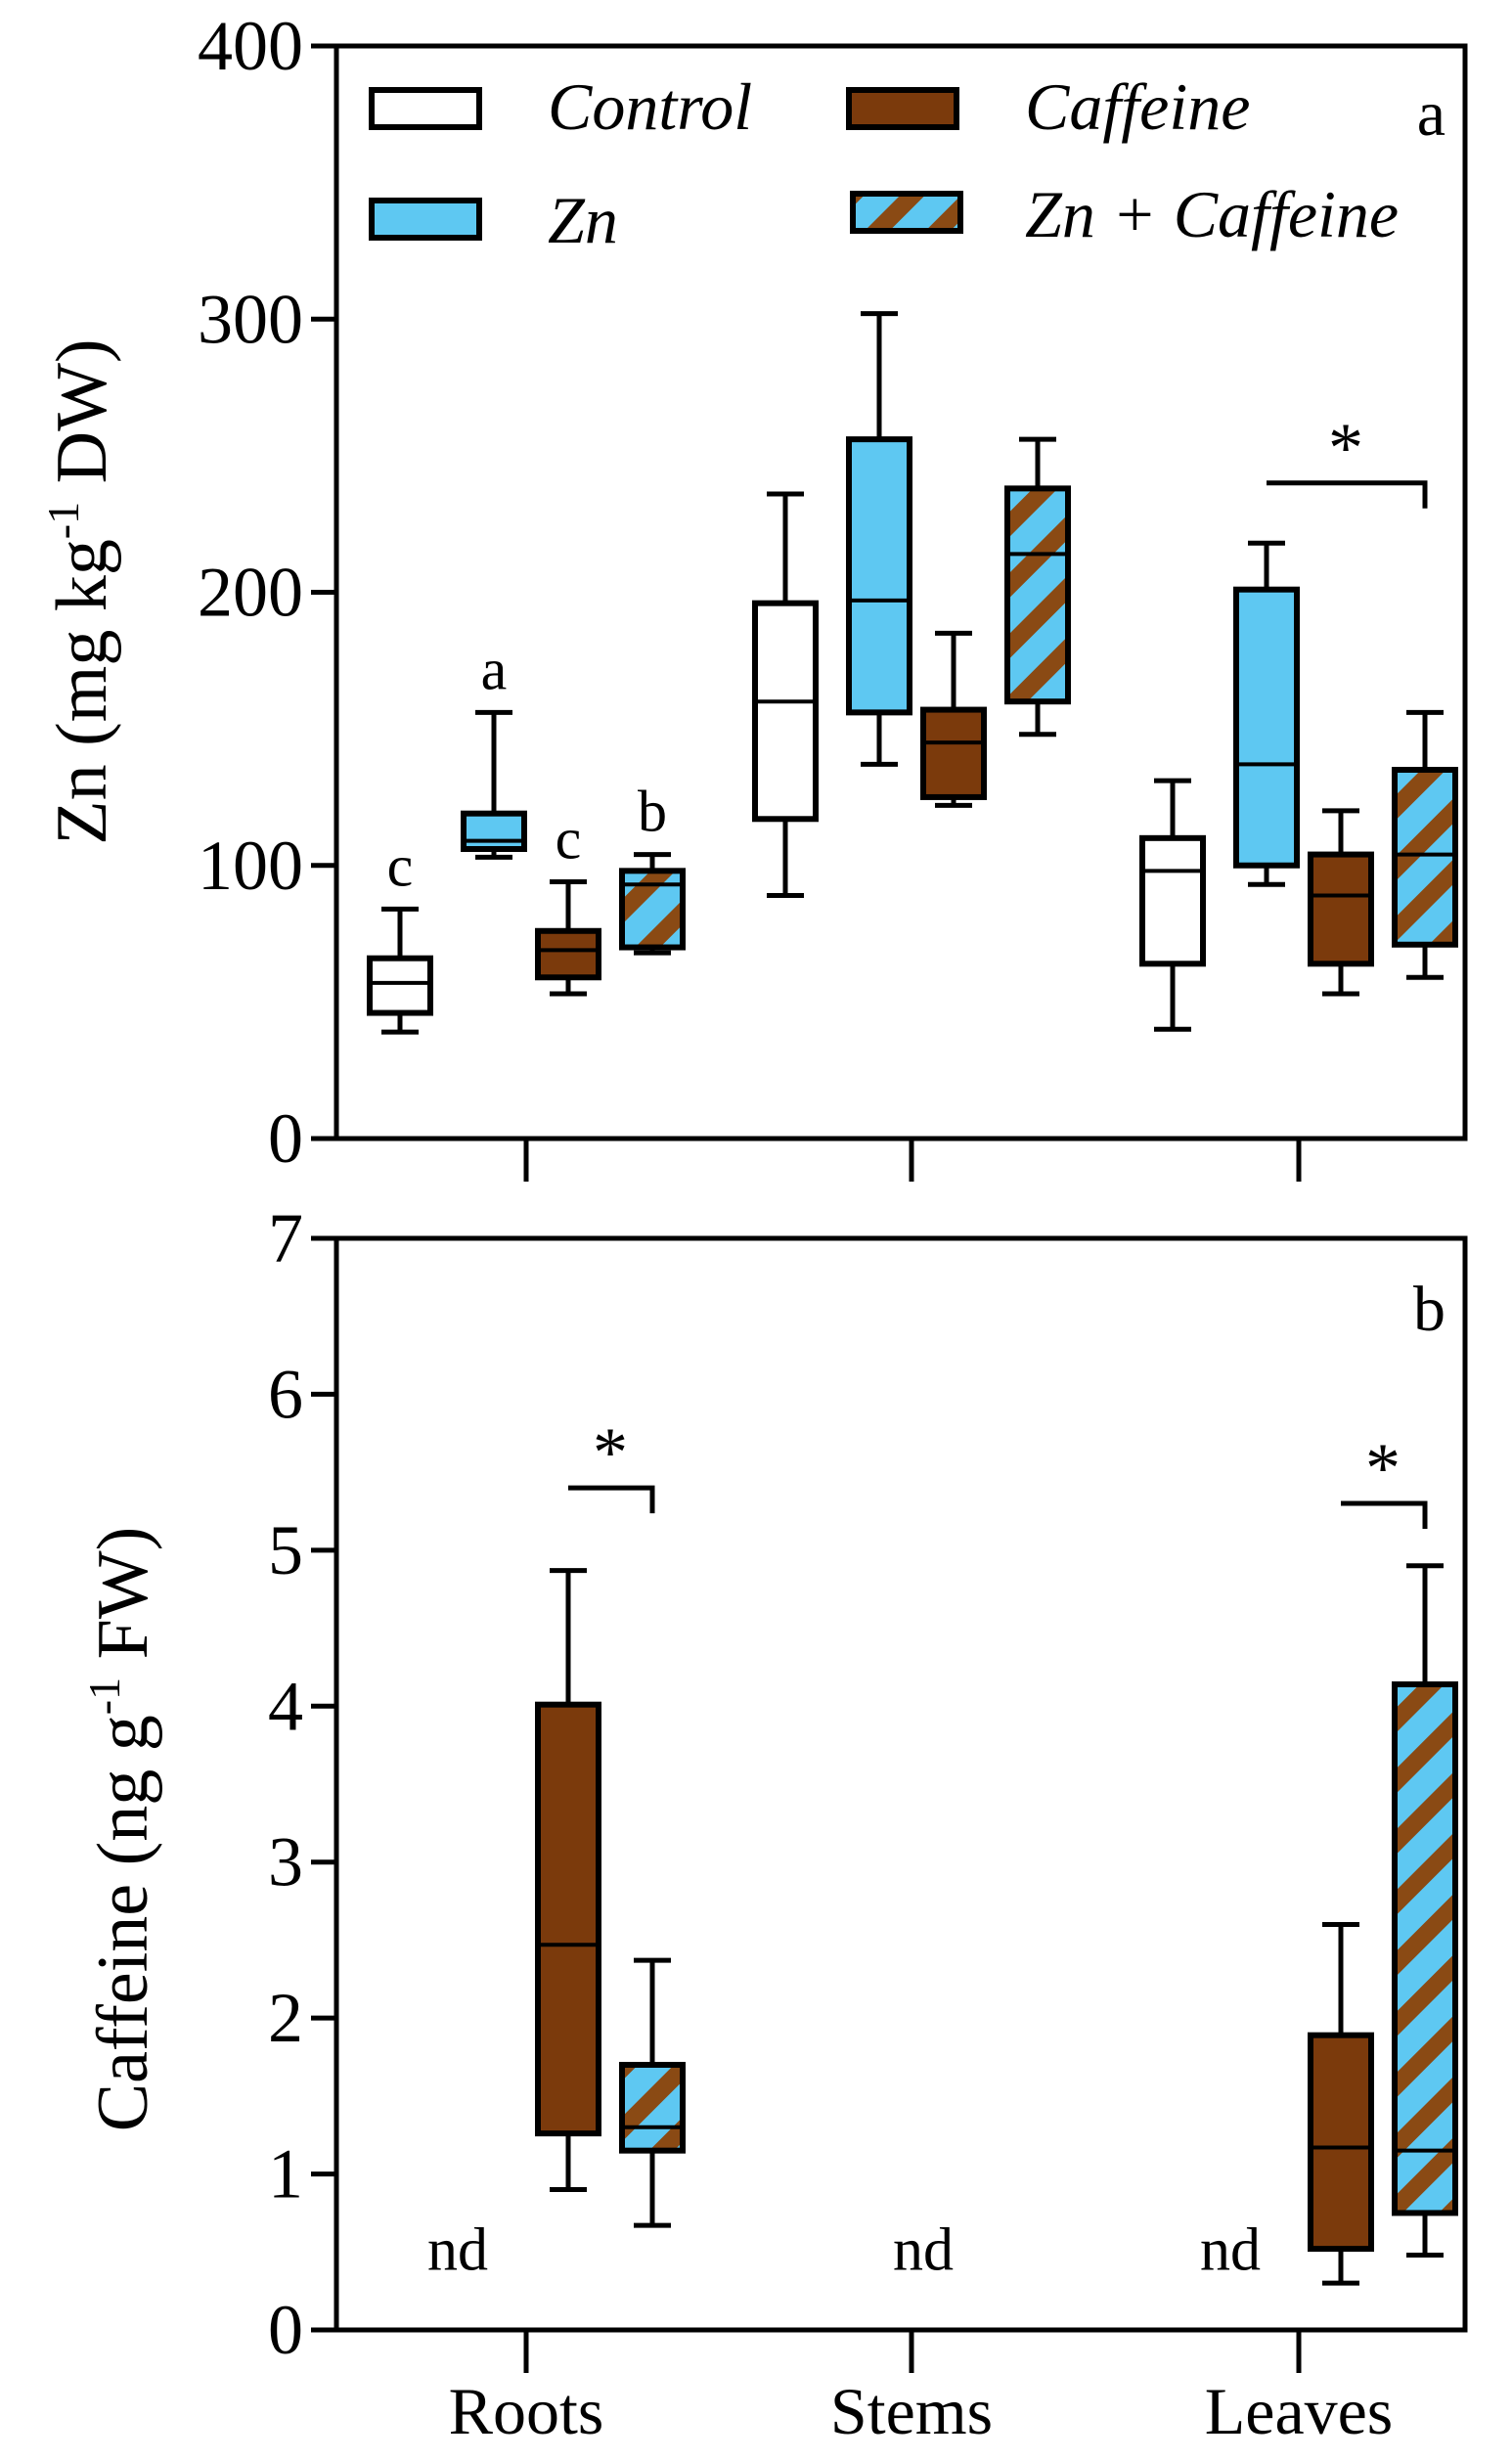 The width and height of the screenshot is (1512, 2461). What do you see at coordinates (1429, 1309) in the screenshot?
I see `panel-b-label: b` at bounding box center [1429, 1309].